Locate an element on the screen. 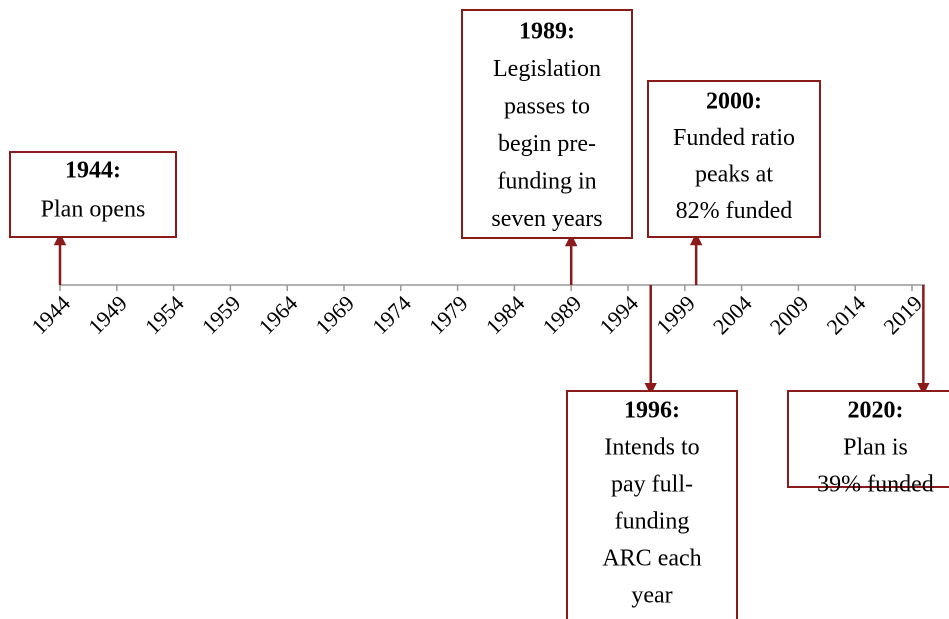  event-text: Plan is is located at coordinates (875, 448).